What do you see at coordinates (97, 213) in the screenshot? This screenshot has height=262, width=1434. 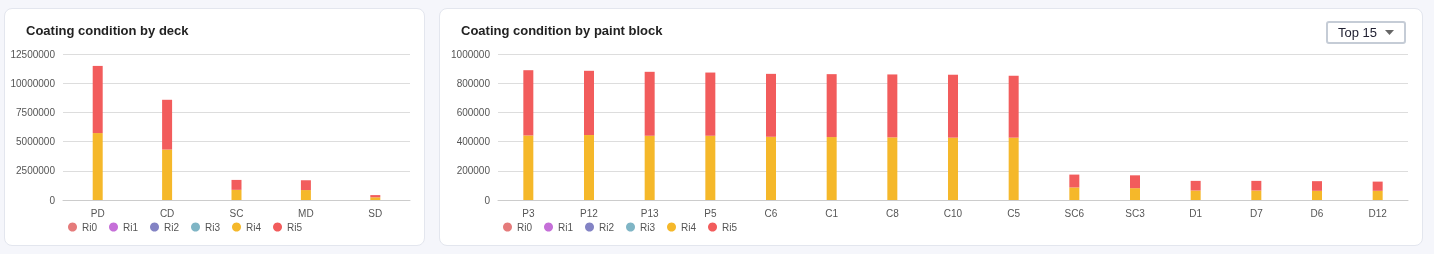 I see `x-tick-label: PD` at bounding box center [97, 213].